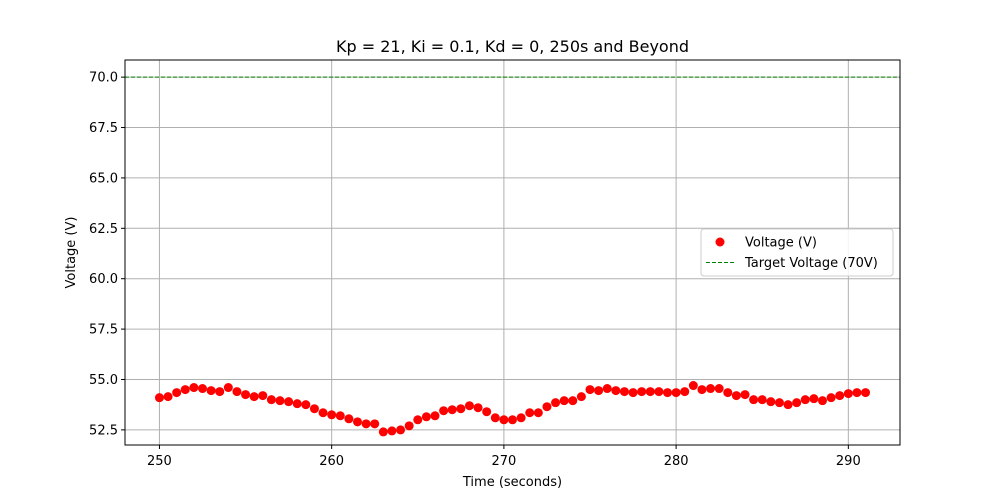 The height and width of the screenshot is (500, 1000). Describe the element at coordinates (676, 461) in the screenshot. I see `x-tick-label: 280` at that location.